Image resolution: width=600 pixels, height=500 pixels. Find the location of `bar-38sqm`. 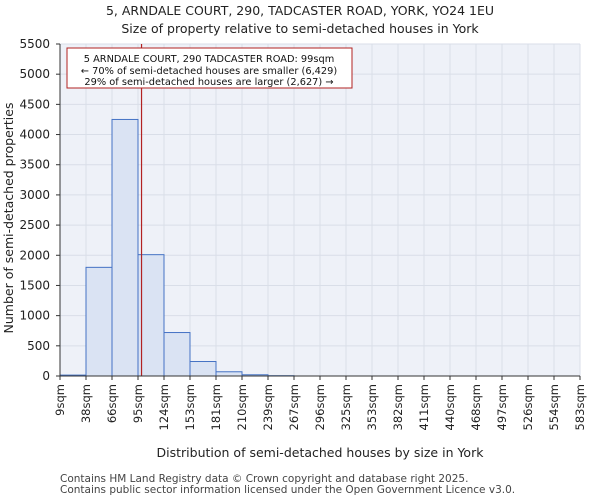

bar-38sqm is located at coordinates (99, 321).